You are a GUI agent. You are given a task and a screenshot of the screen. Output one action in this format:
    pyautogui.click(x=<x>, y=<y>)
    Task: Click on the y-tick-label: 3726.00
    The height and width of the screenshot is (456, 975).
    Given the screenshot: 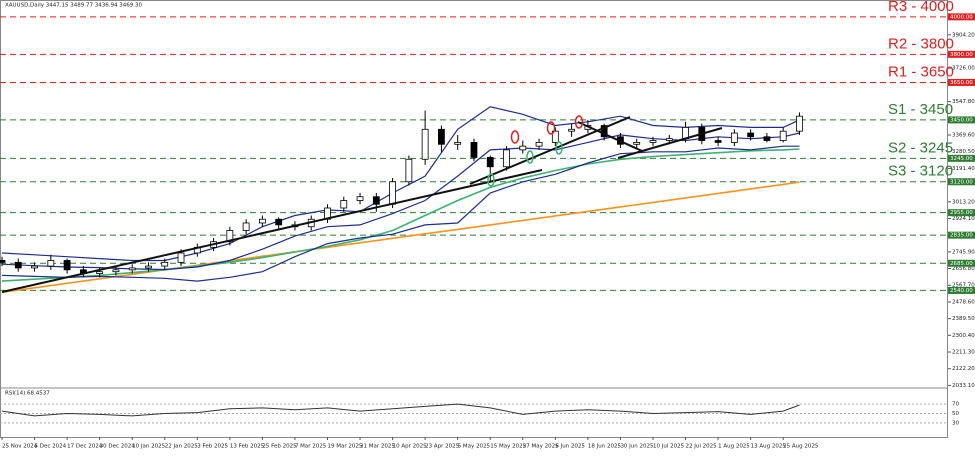 What is the action you would take?
    pyautogui.click(x=963, y=69)
    